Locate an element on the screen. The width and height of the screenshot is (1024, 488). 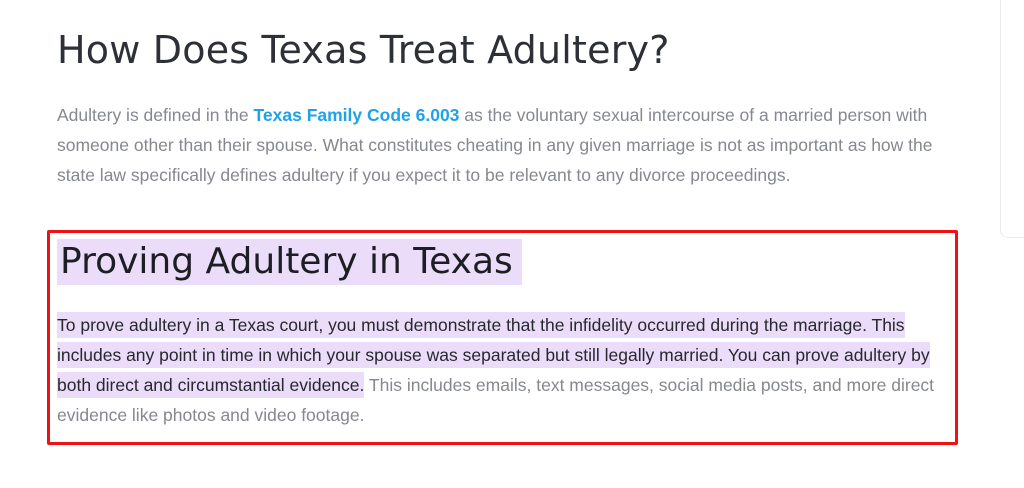
sidebar-card-partial is located at coordinates (1012, 119).